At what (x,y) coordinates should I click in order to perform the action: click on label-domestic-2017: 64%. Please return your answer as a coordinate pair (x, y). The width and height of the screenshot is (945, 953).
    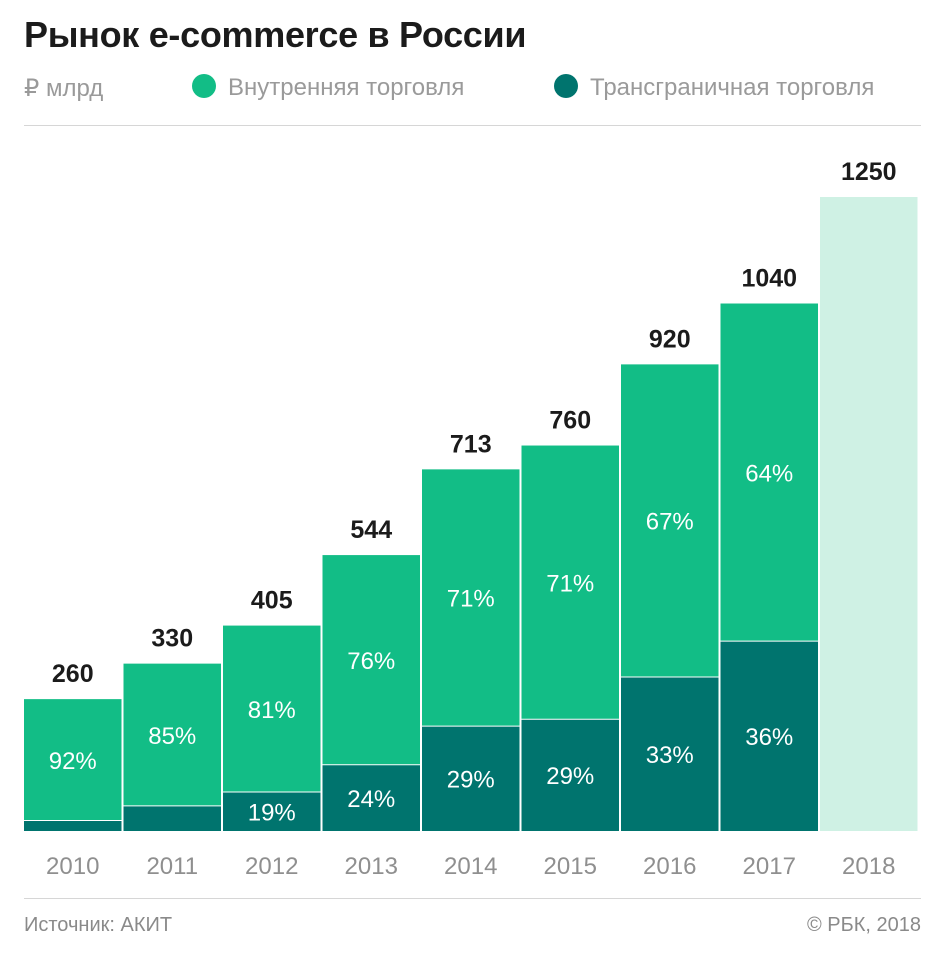
    Looking at the image, I should click on (769, 473).